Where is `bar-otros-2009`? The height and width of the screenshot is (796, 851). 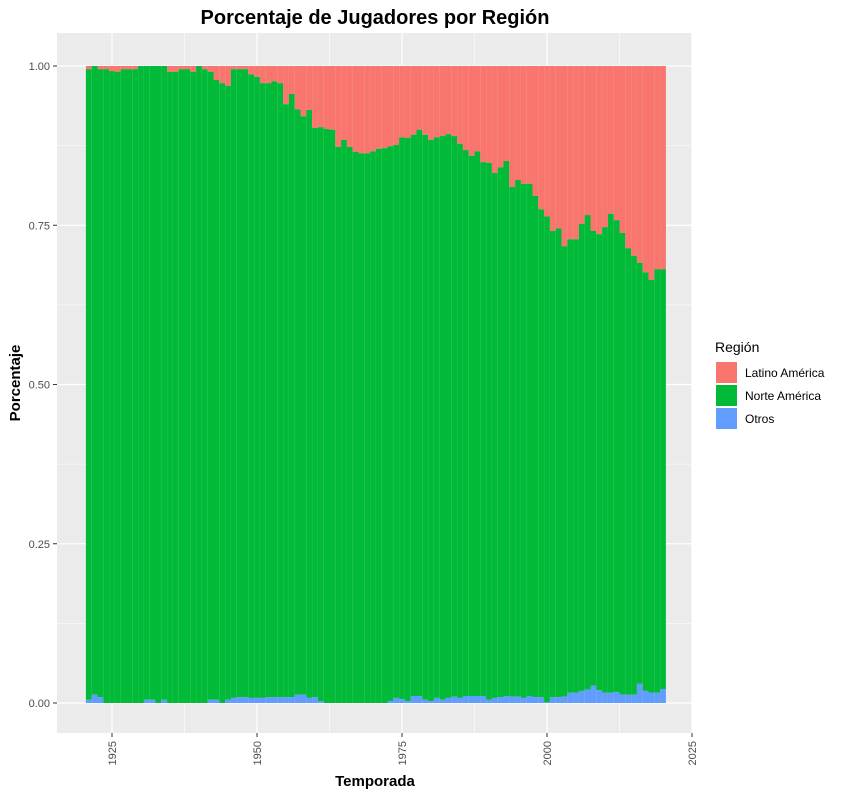 bar-otros-2009 is located at coordinates (599, 696).